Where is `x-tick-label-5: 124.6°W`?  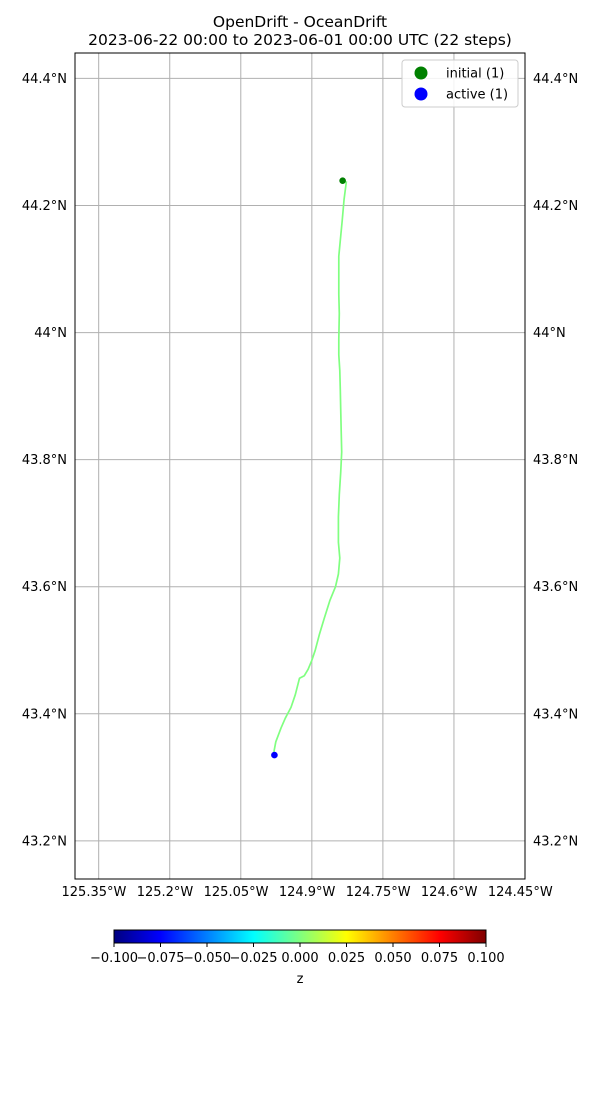 x-tick-label-5: 124.6°W is located at coordinates (449, 892).